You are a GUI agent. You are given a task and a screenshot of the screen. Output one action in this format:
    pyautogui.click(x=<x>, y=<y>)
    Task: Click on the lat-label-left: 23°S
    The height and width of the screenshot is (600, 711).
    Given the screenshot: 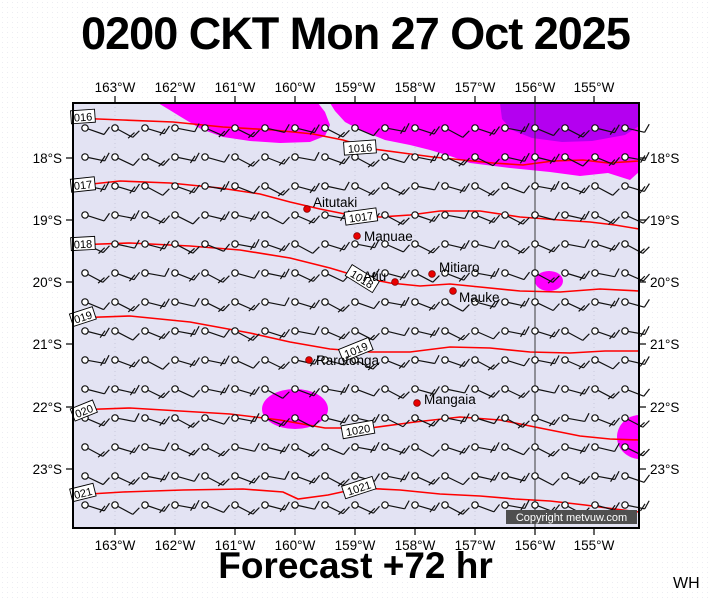 What is the action you would take?
    pyautogui.click(x=47, y=469)
    